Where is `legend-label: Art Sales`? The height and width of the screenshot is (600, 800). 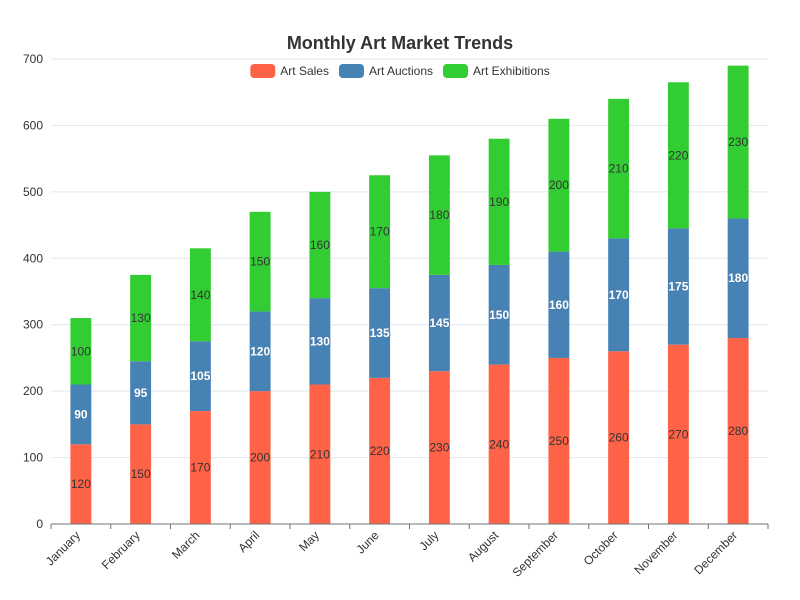 legend-label: Art Sales is located at coordinates (304, 71).